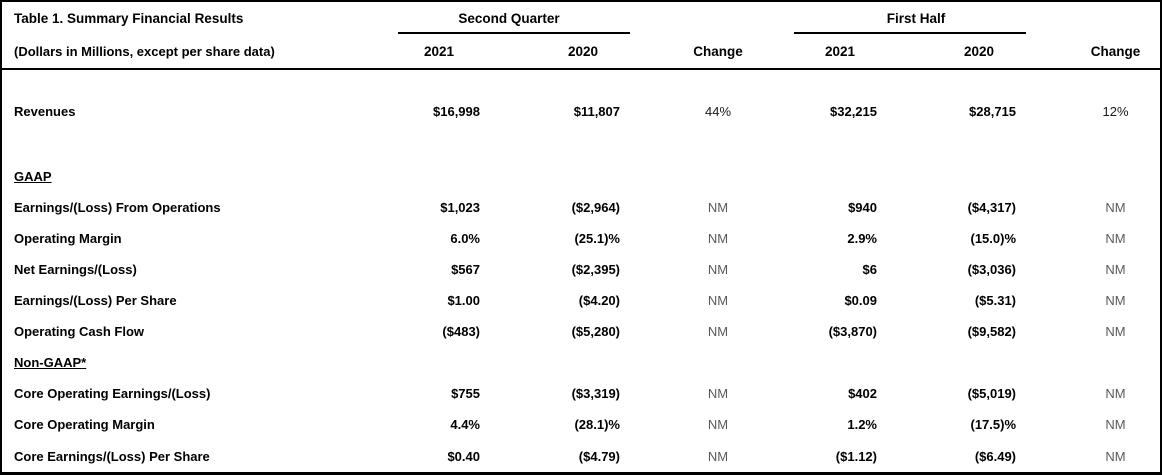 This screenshot has width=1162, height=475. I want to click on col-header-change-fh: Change, so click(1092, 52).